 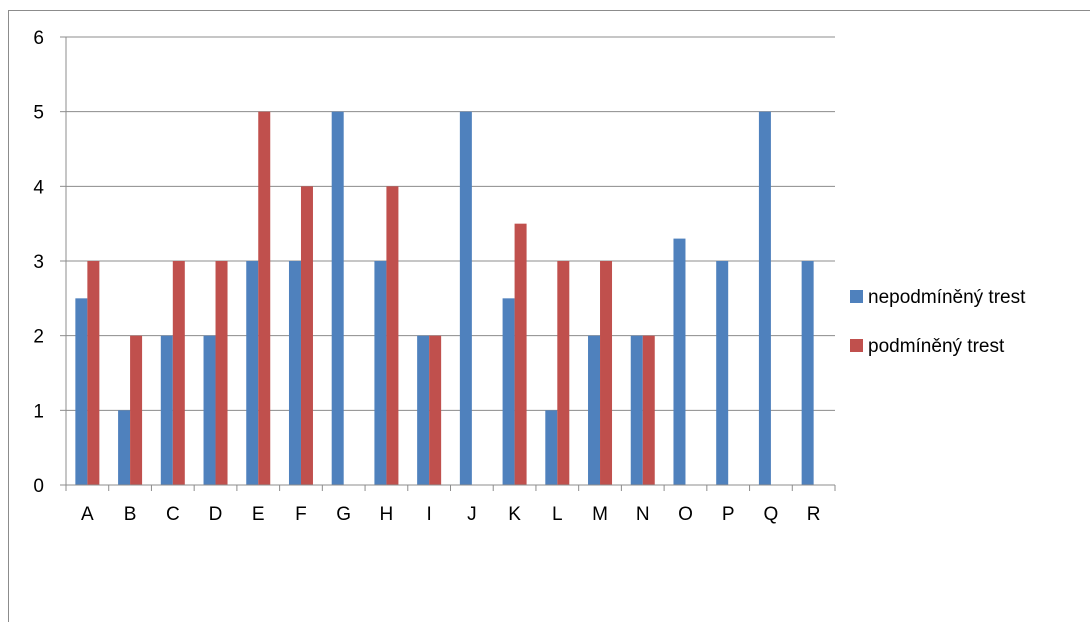 I want to click on bar-nepodmineny-J, so click(x=465, y=298).